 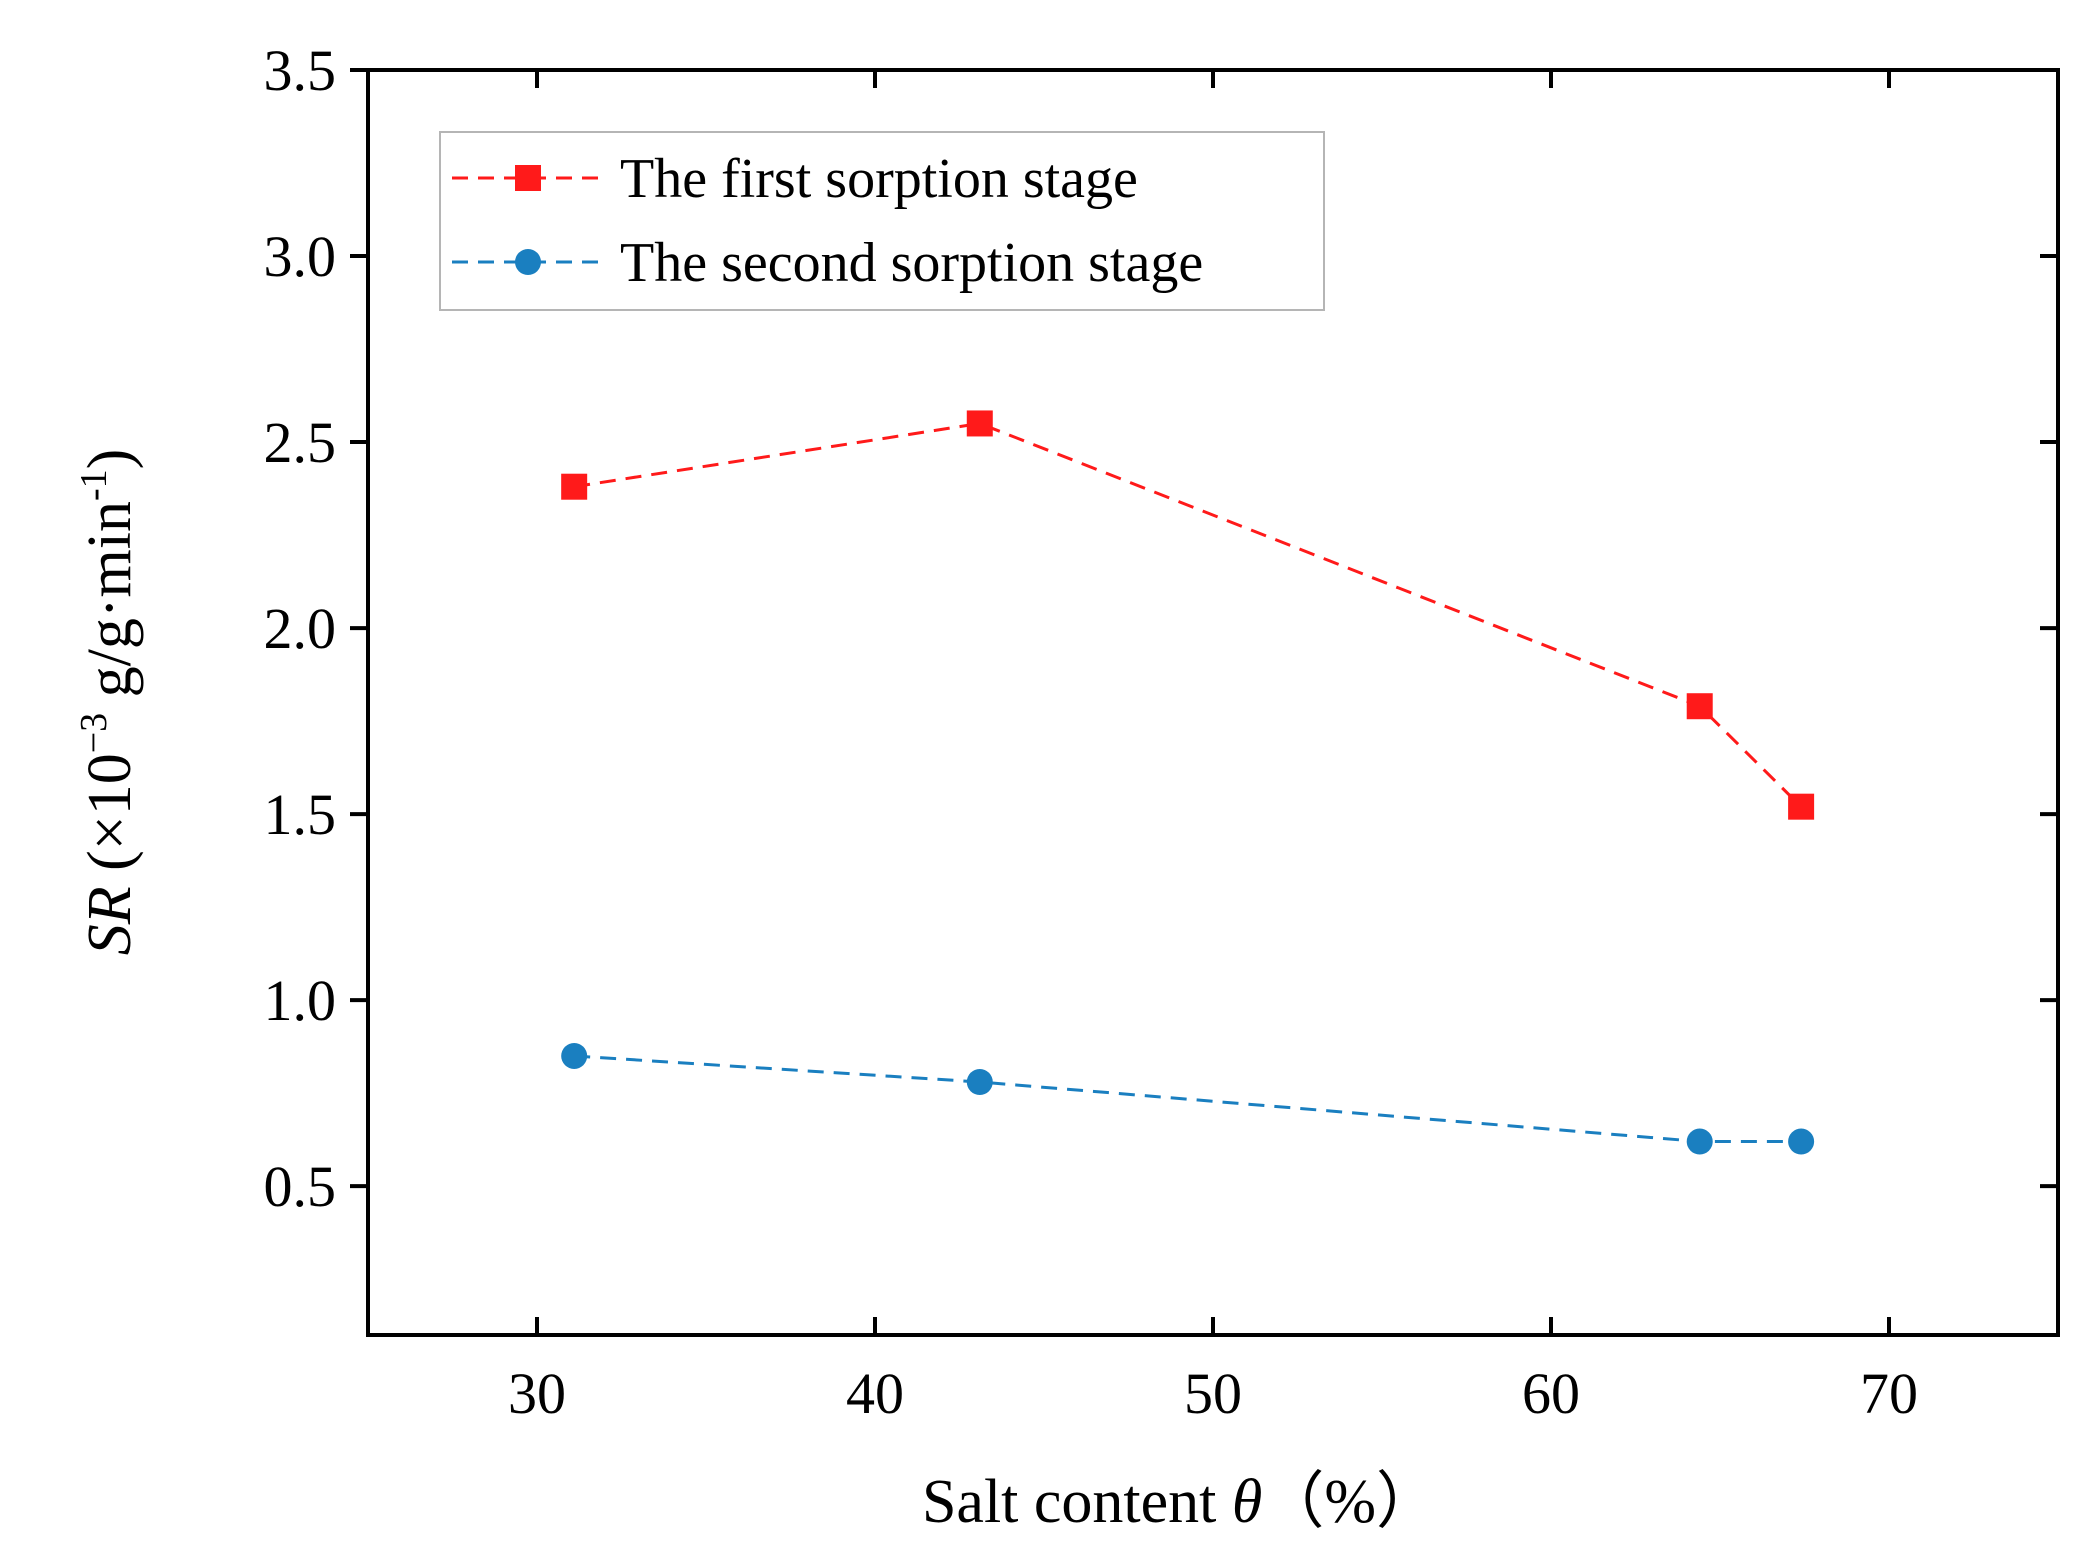 What do you see at coordinates (300, 70) in the screenshot?
I see `y-tick-label: 3.5` at bounding box center [300, 70].